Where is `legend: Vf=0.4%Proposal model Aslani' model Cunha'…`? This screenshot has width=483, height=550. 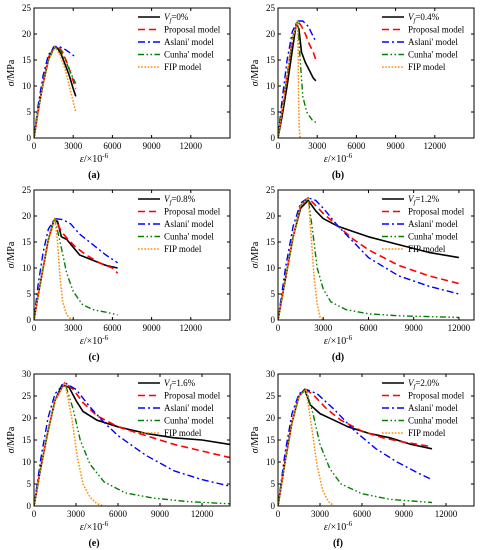
legend: Vf=0.4%Proposal model Aslani' model Cunha'… is located at coordinates (423, 42).